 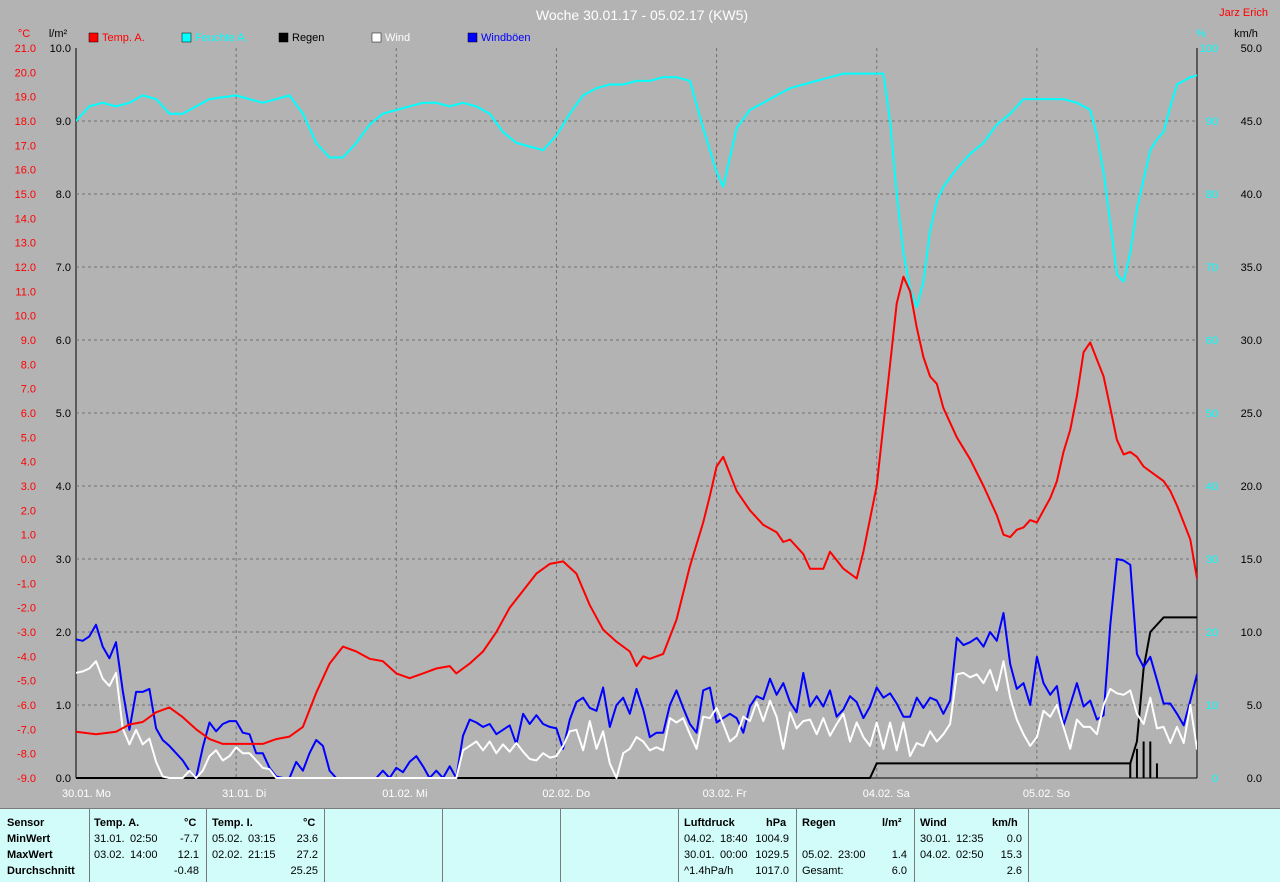 What do you see at coordinates (899, 871) in the screenshot?
I see `rain-total-value: 6.0` at bounding box center [899, 871].